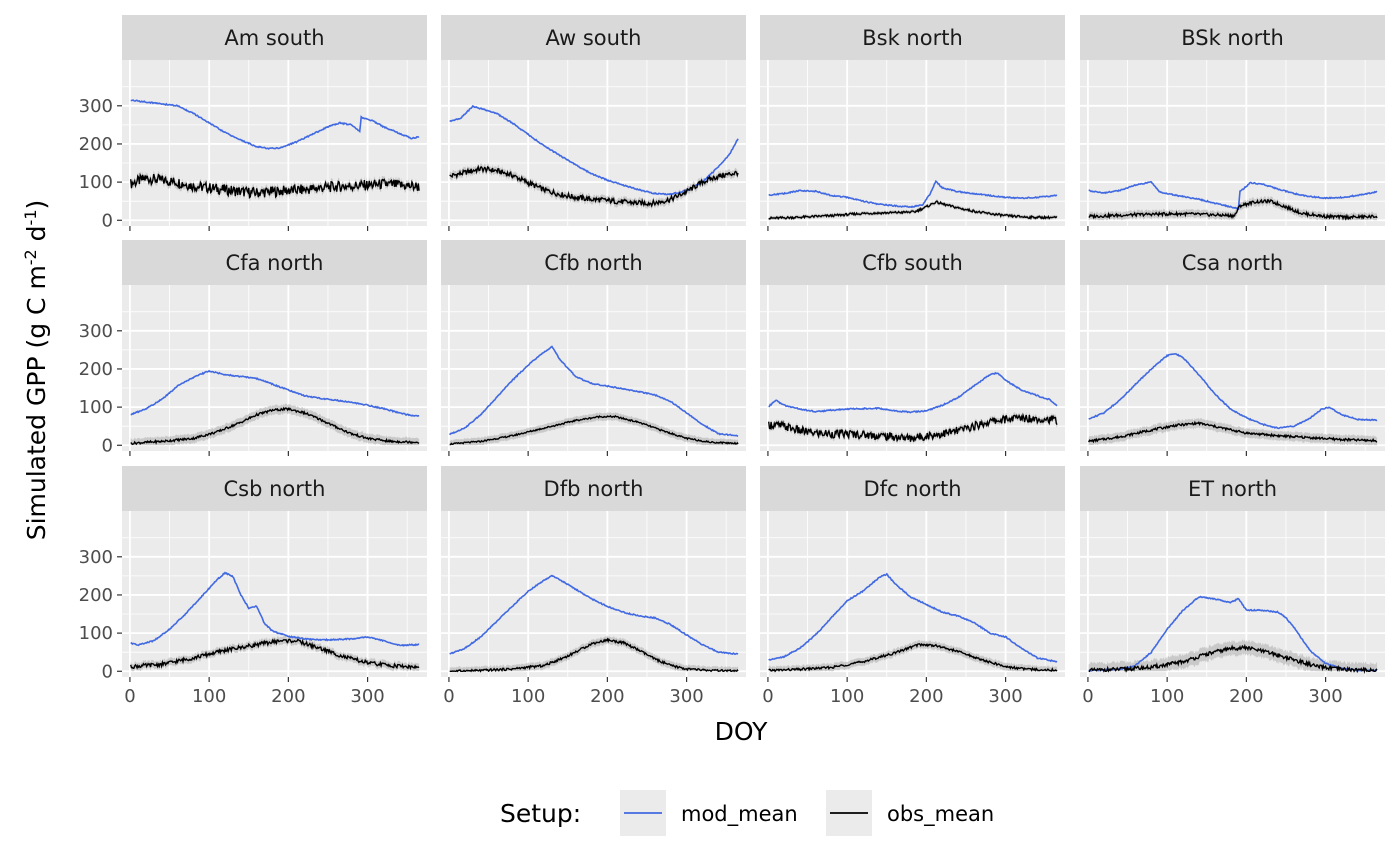 This screenshot has height=865, width=1400. What do you see at coordinates (36, 370) in the screenshot?
I see `y-axis-title: Simulated GPP (g C m-2 d-1)` at bounding box center [36, 370].